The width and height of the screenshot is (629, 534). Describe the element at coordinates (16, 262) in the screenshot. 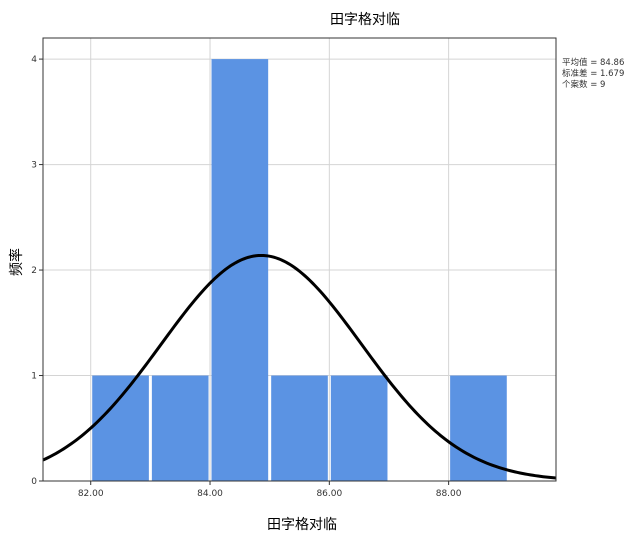

I see `y-axis-label: 频率` at that location.